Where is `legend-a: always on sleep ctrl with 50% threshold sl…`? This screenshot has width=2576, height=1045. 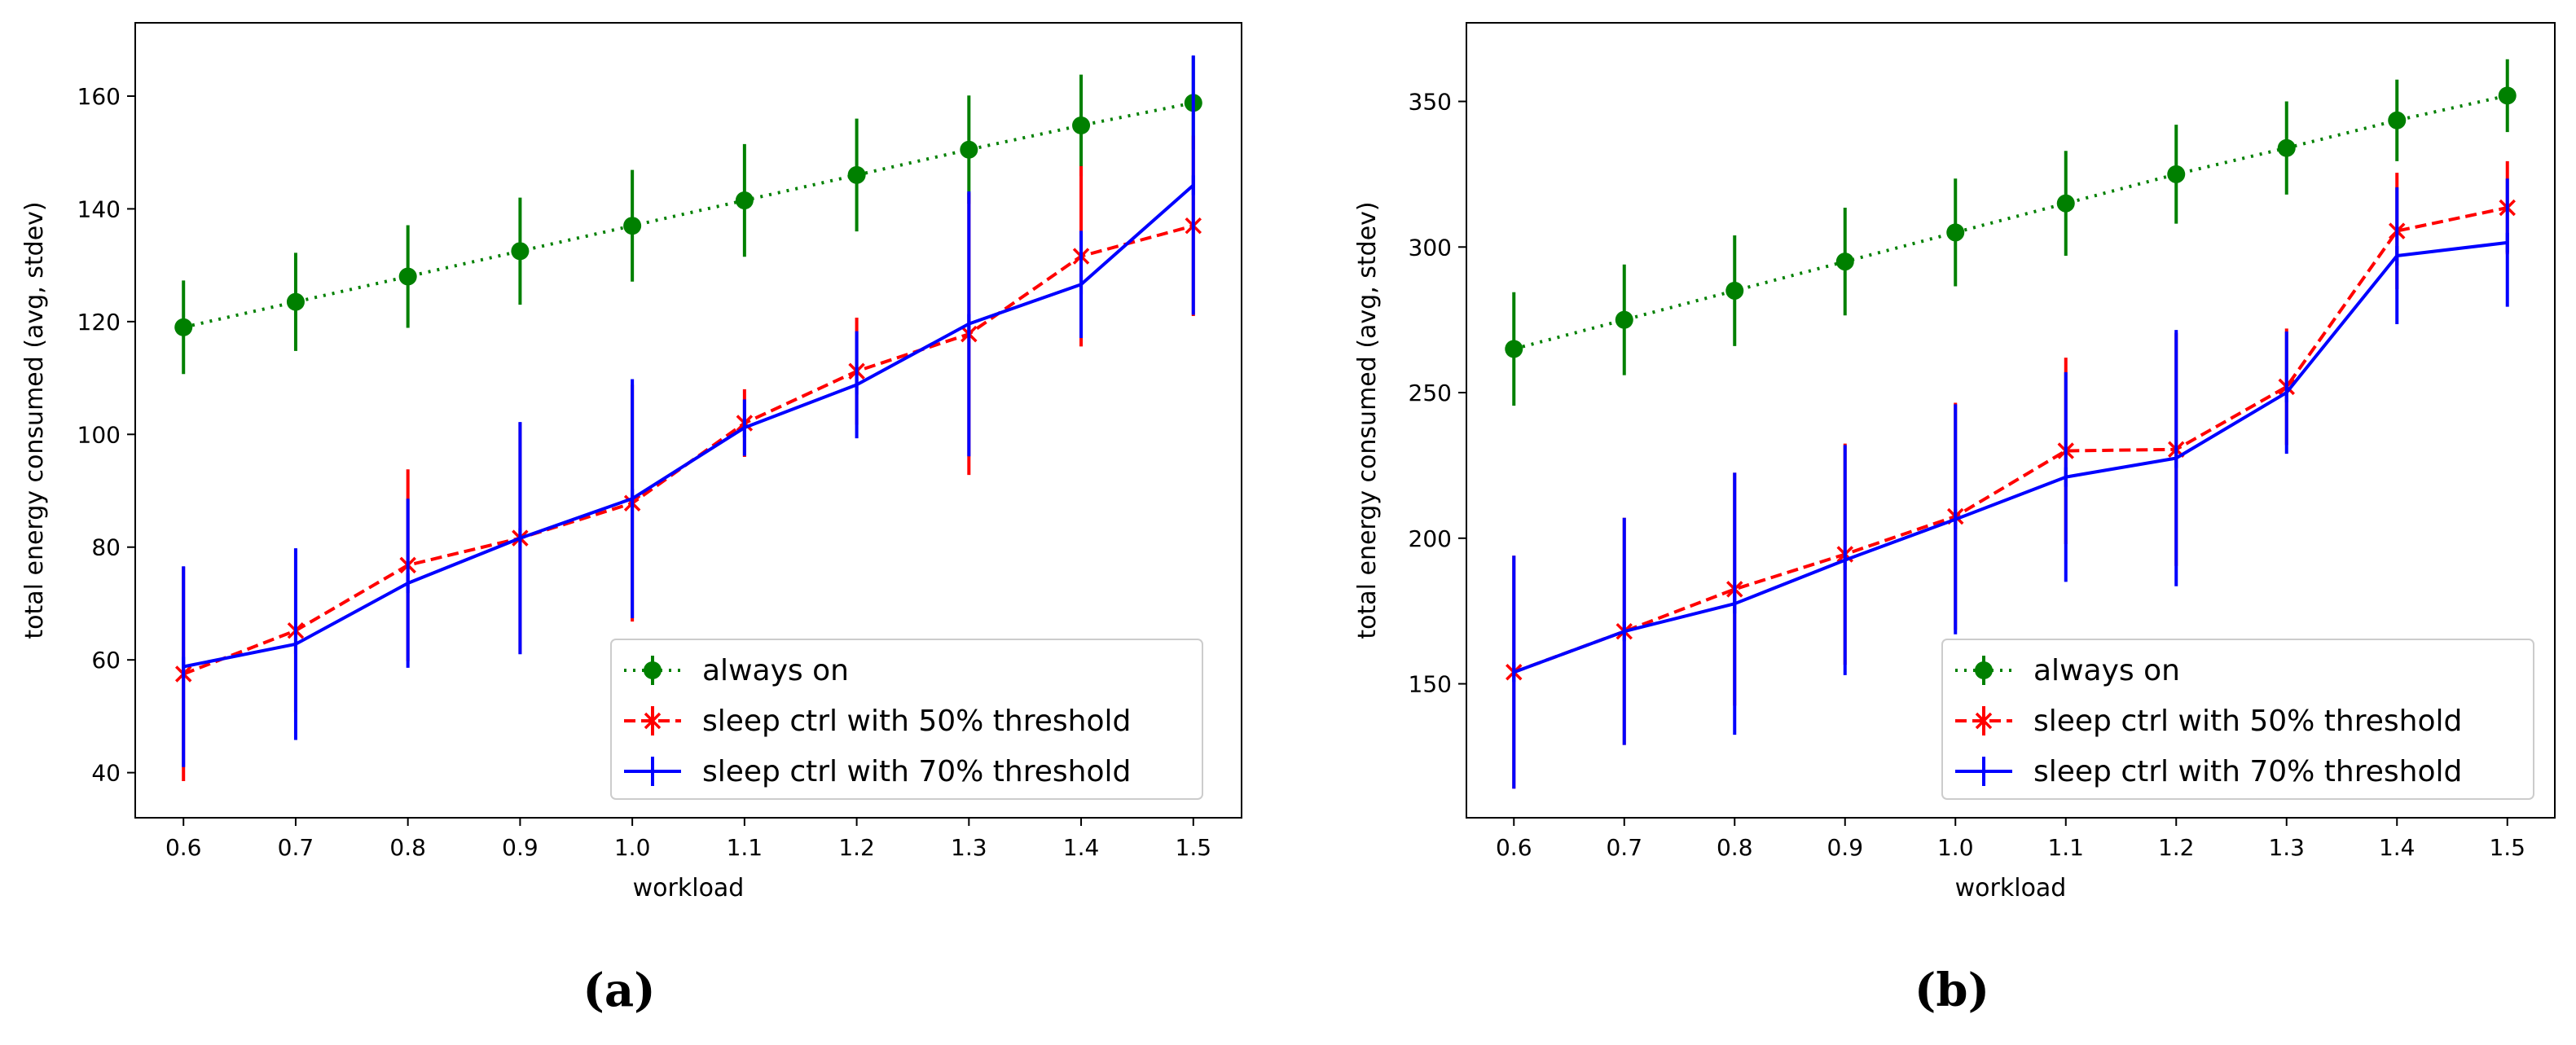
legend-a: always on sleep ctrl with 50% threshold sl… is located at coordinates (906, 719).